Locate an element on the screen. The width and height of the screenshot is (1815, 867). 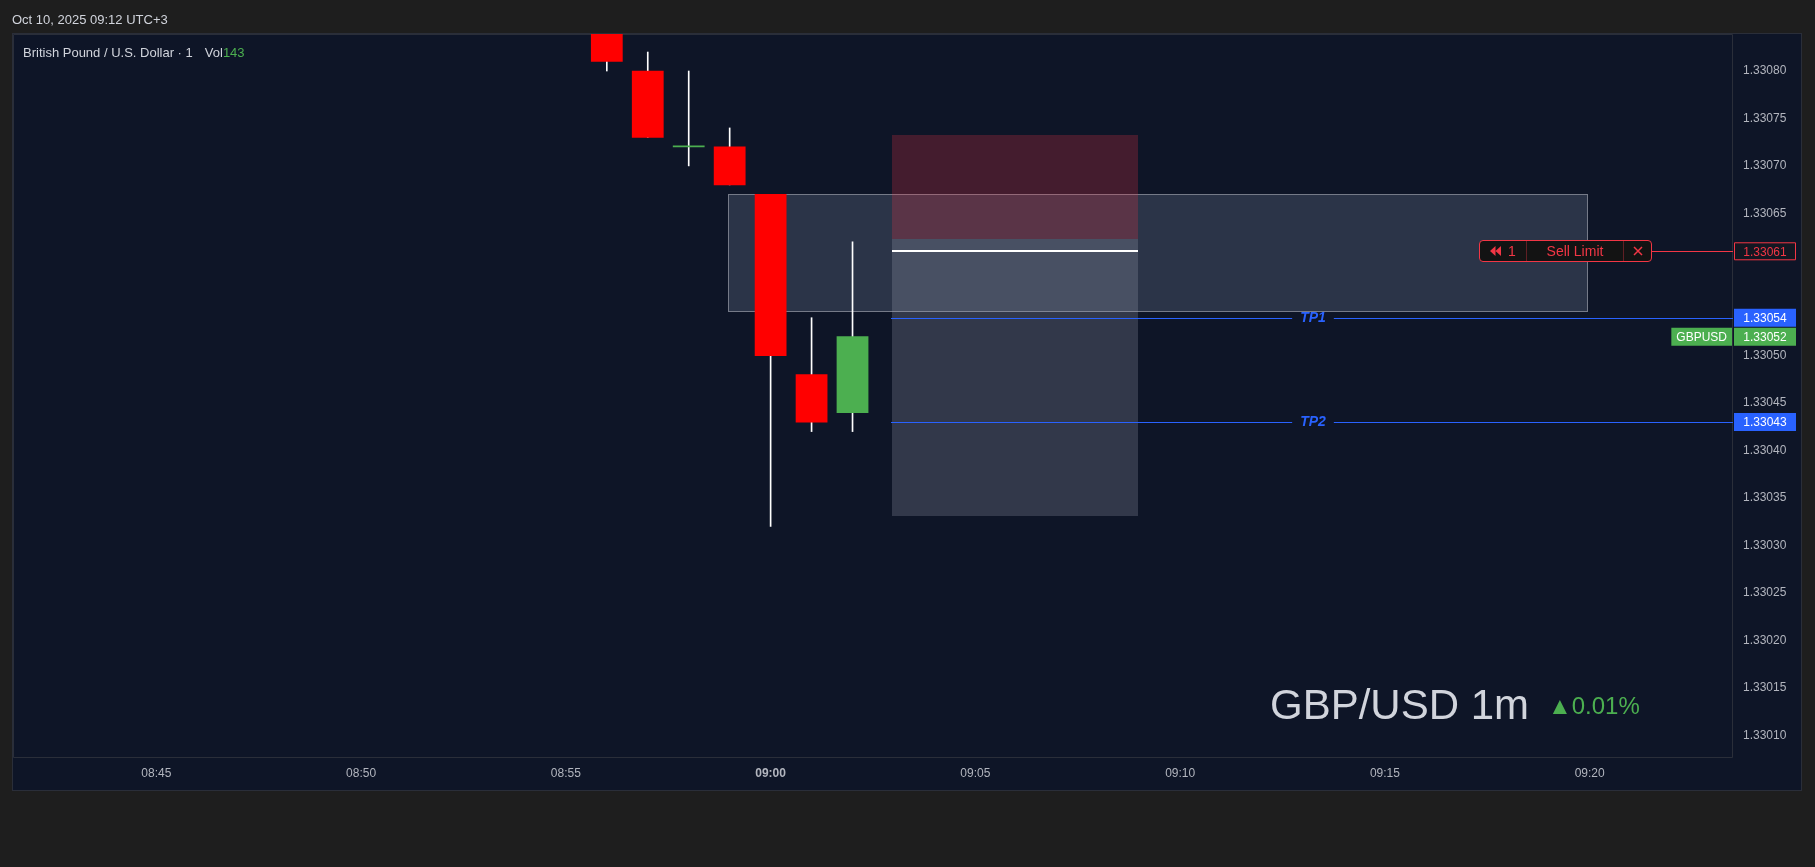
y-tick-label: 1.33065 is located at coordinates (1765, 212).